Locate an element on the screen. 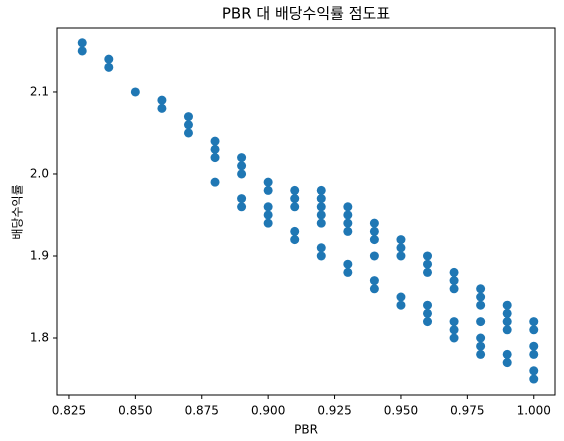 This screenshot has width=564, height=441. y-tick-label: 2.0 is located at coordinates (39, 173).